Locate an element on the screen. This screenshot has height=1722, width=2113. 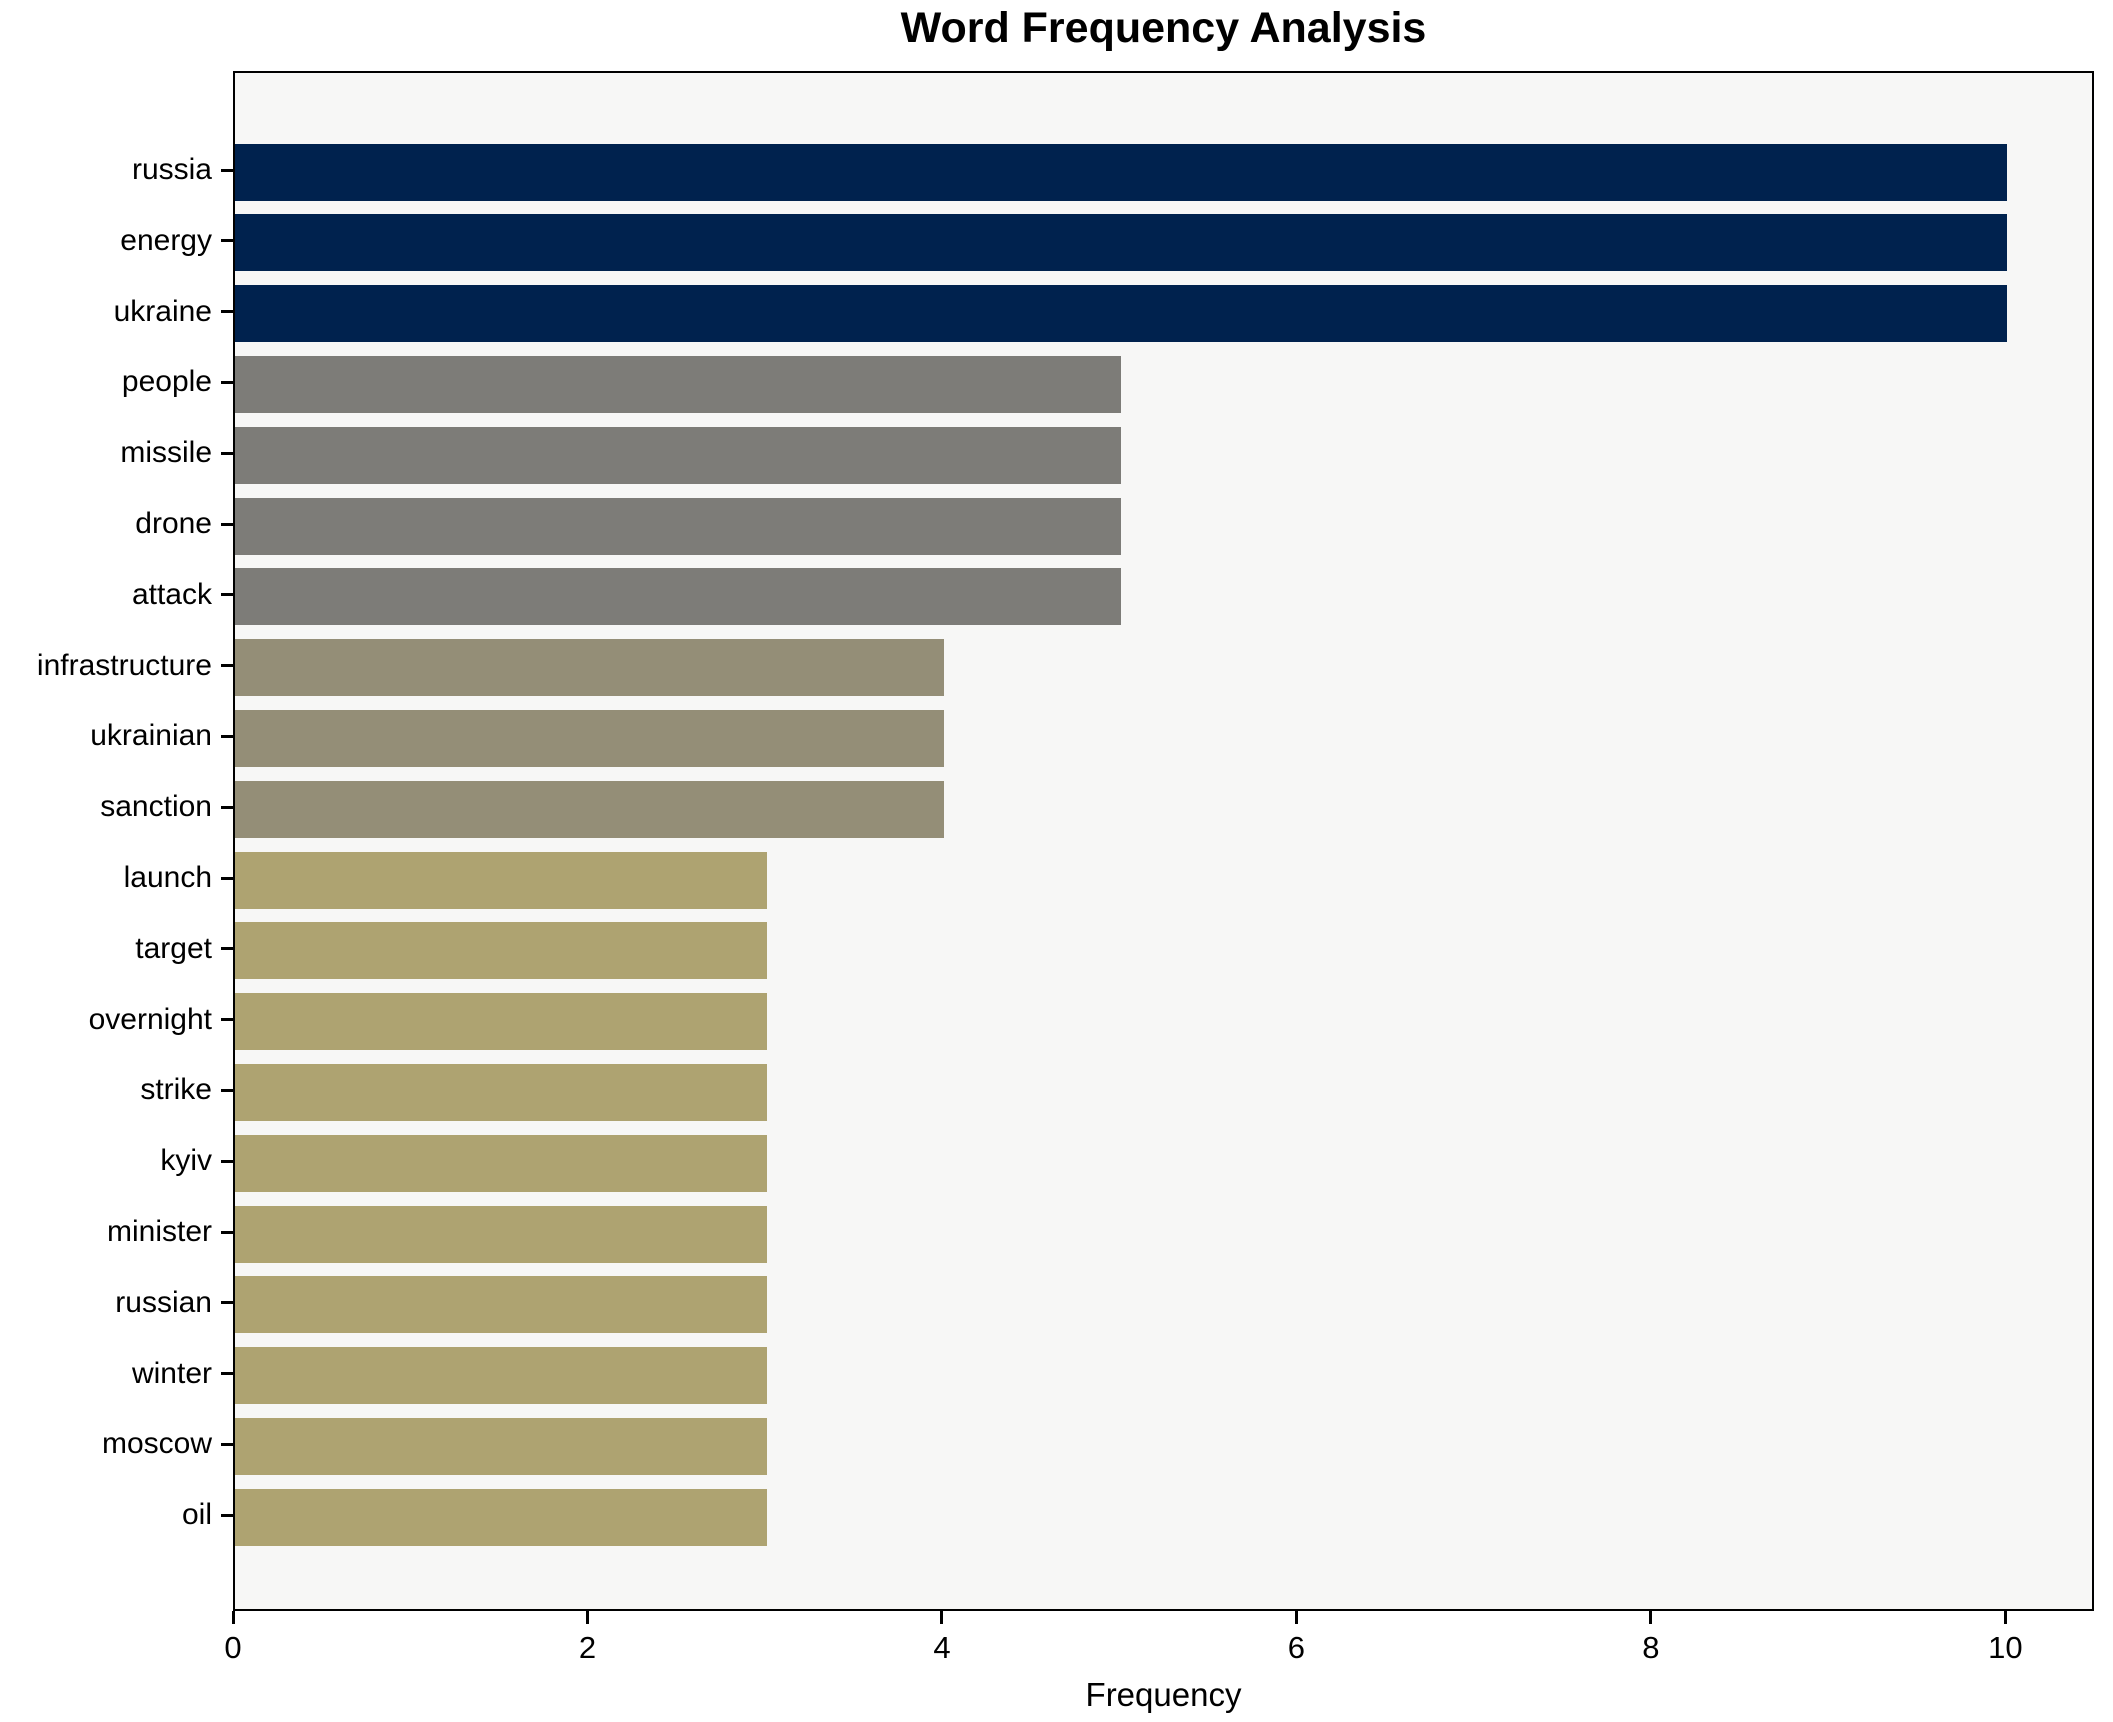
y-tick-label-oil: oil is located at coordinates (196, 1515).